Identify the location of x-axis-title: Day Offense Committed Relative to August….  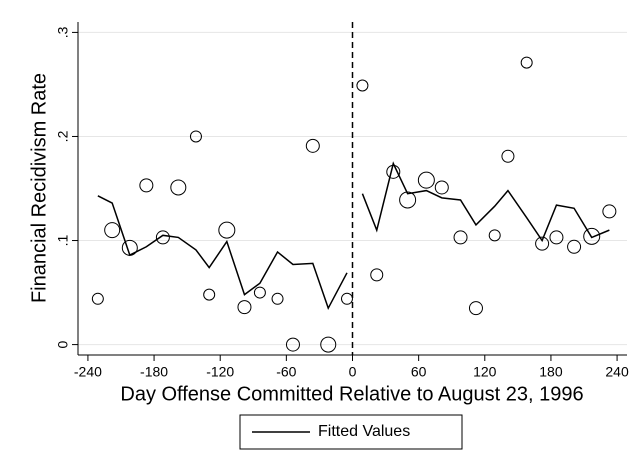
(351, 394).